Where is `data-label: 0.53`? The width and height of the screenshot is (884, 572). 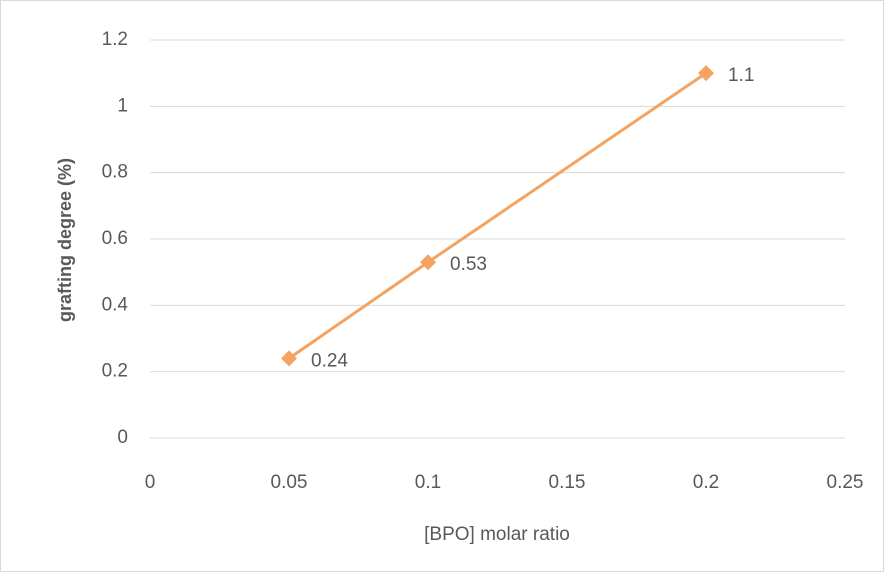
data-label: 0.53 is located at coordinates (468, 264).